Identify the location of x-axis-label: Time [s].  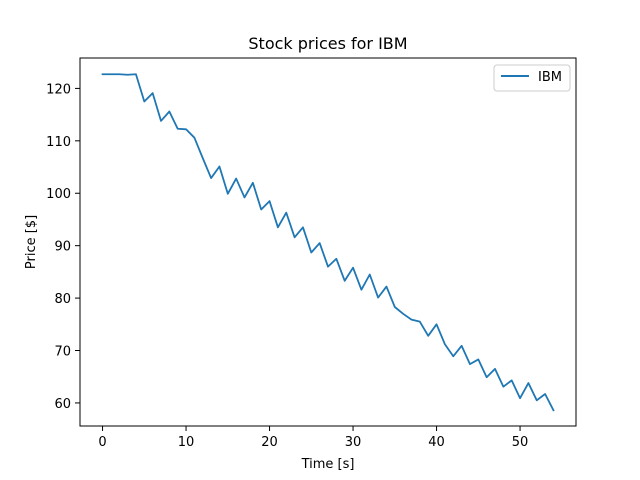
(328, 464).